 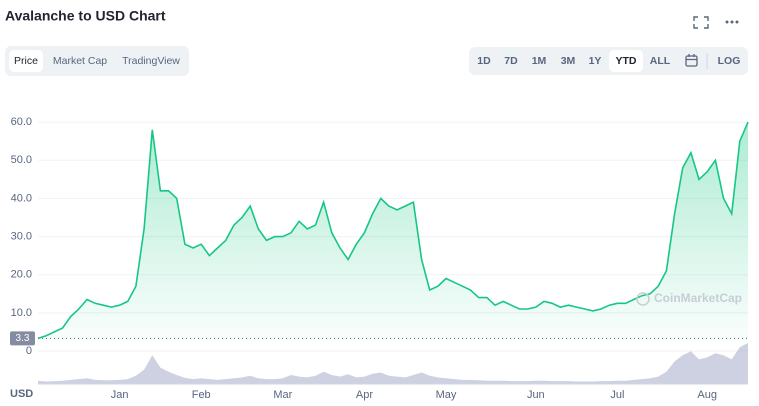 I want to click on range-button: ALL, so click(x=660, y=61).